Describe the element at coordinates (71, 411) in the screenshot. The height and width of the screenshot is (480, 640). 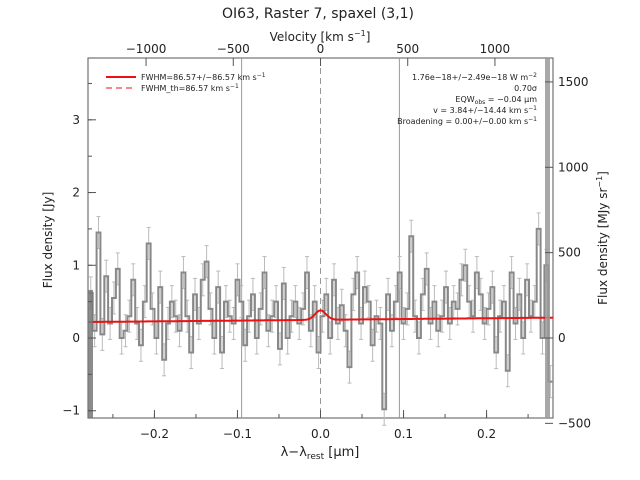
I see `y-tick-label: −1` at that location.